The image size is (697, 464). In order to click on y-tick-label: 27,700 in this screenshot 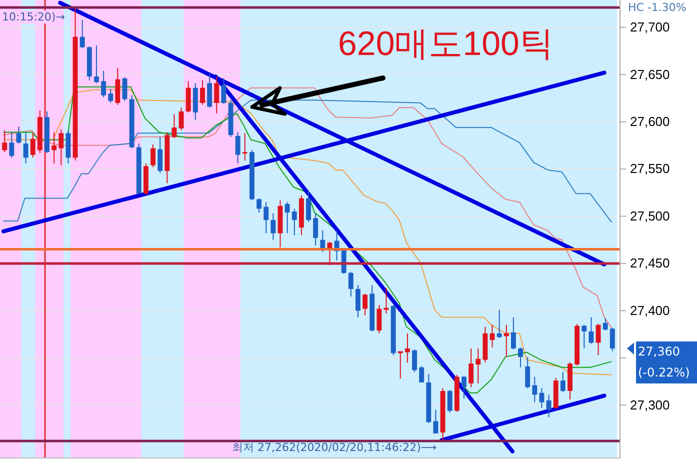, I will do `click(650, 27)`.